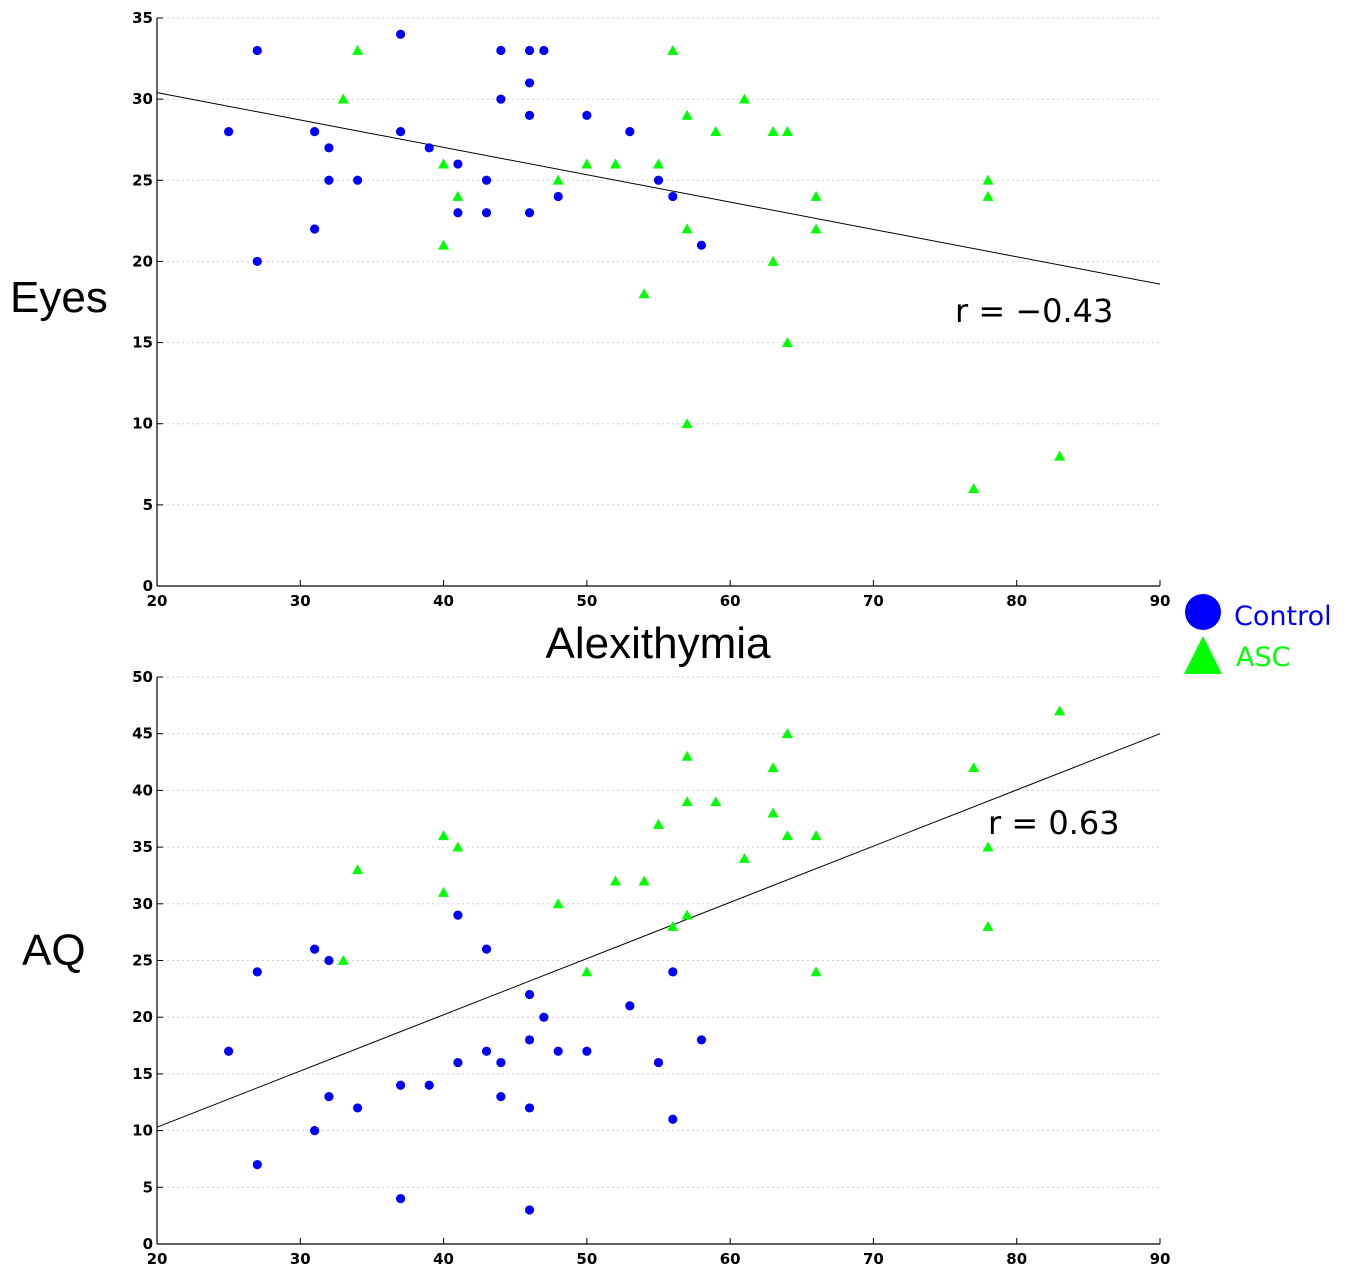 This screenshot has height=1267, width=1346. What do you see at coordinates (148, 505) in the screenshot?
I see `eyes-y-tick-label: 5` at bounding box center [148, 505].